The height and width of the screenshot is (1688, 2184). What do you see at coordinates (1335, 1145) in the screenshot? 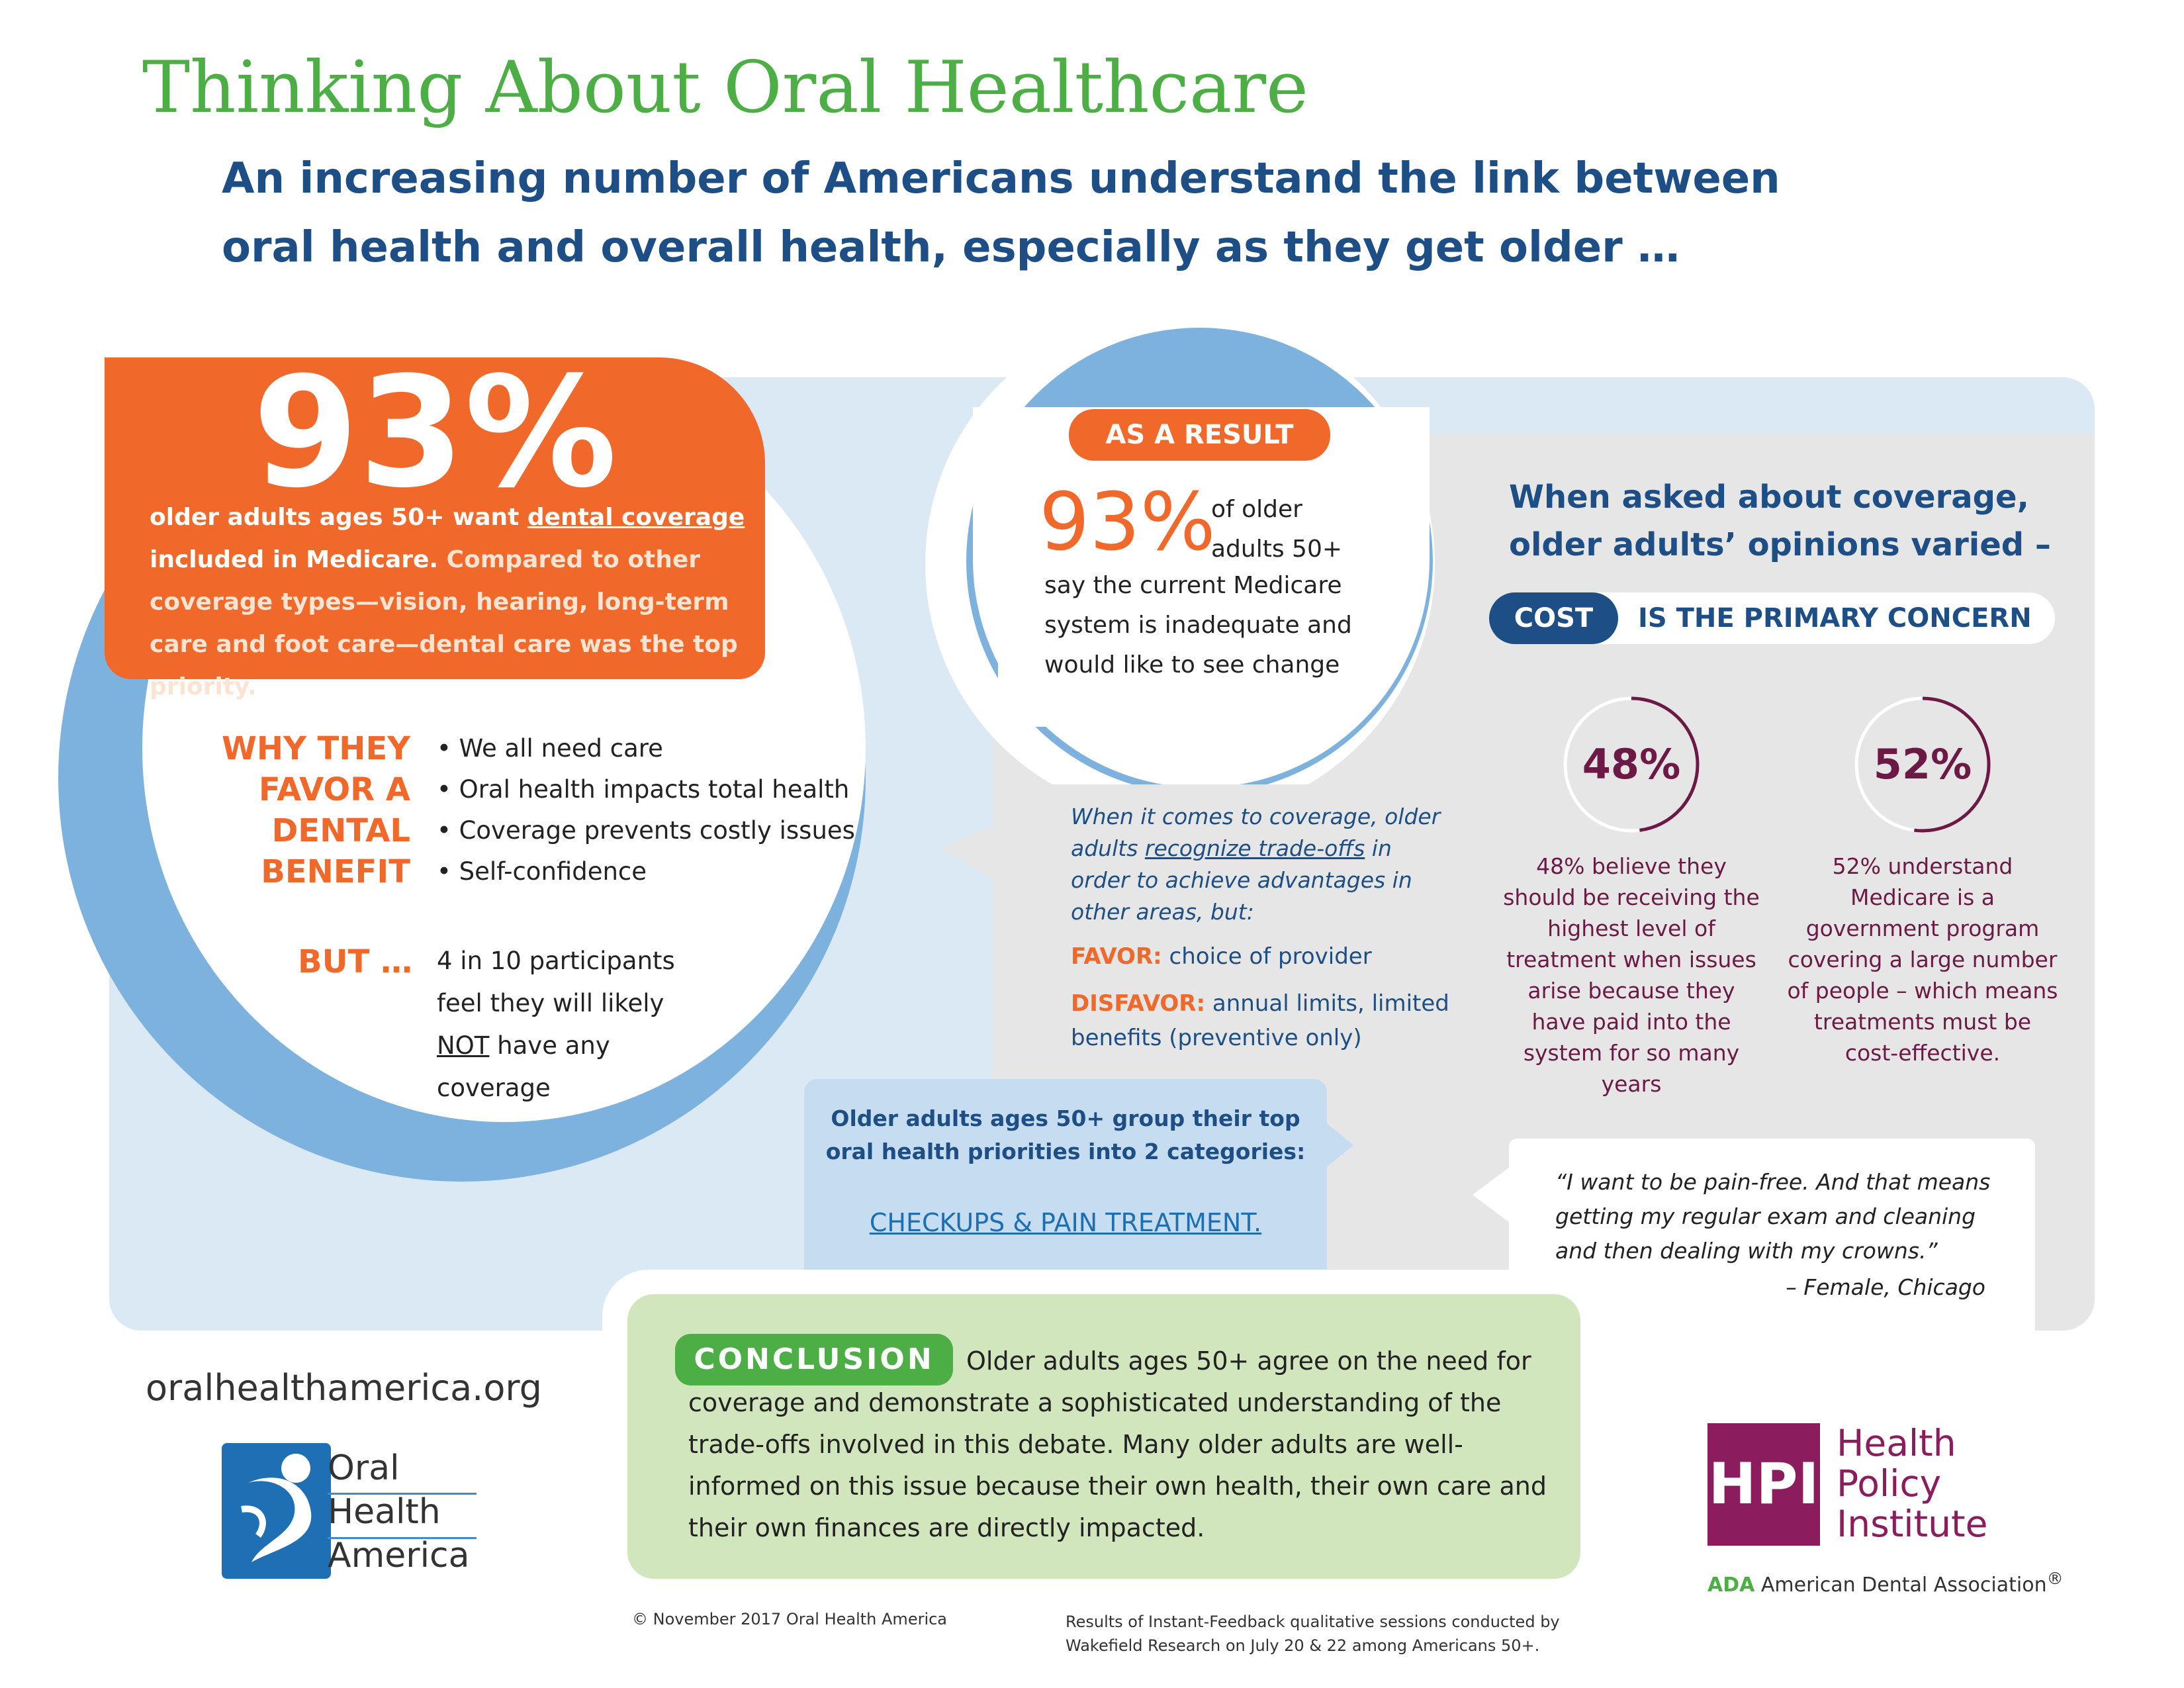
I see `checkups-callout-tail` at bounding box center [1335, 1145].